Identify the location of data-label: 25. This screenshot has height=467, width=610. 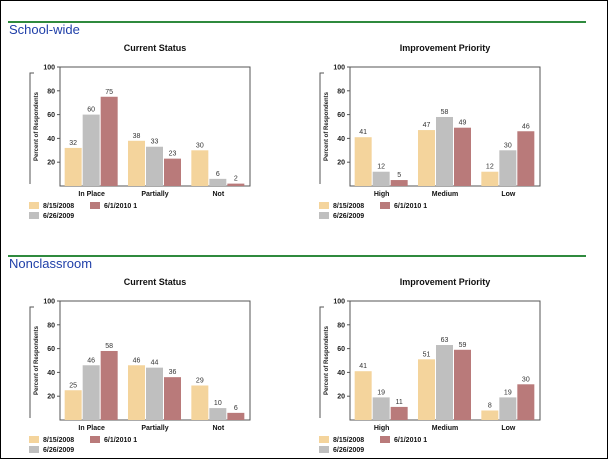
(73, 385).